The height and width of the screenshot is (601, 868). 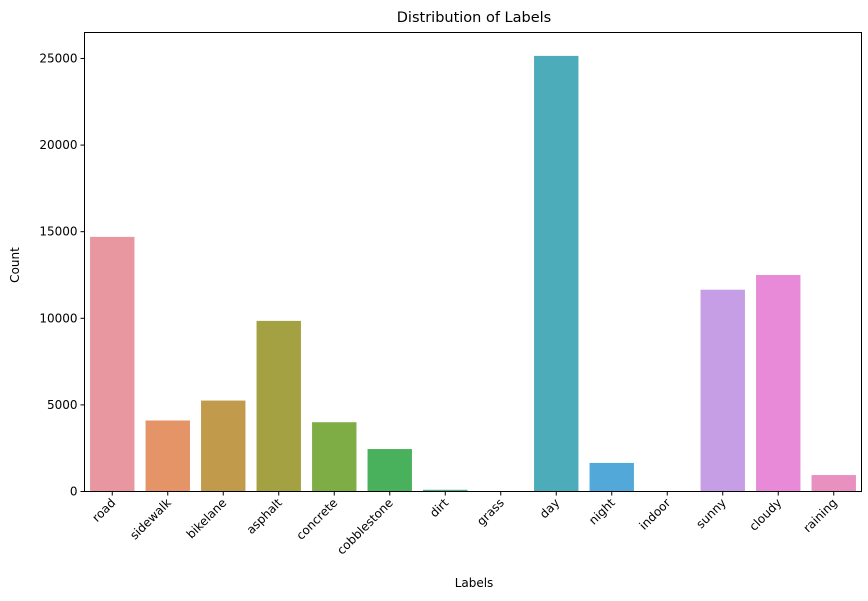 What do you see at coordinates (765, 515) in the screenshot?
I see `x-tick-label: cloudy` at bounding box center [765, 515].